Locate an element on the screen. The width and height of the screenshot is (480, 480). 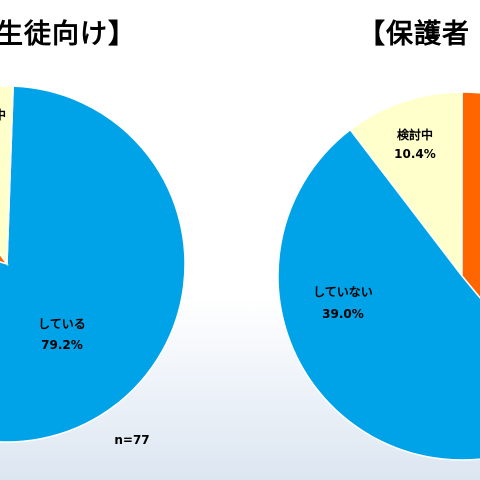
sample-size-label: n=77 is located at coordinates (131, 440).